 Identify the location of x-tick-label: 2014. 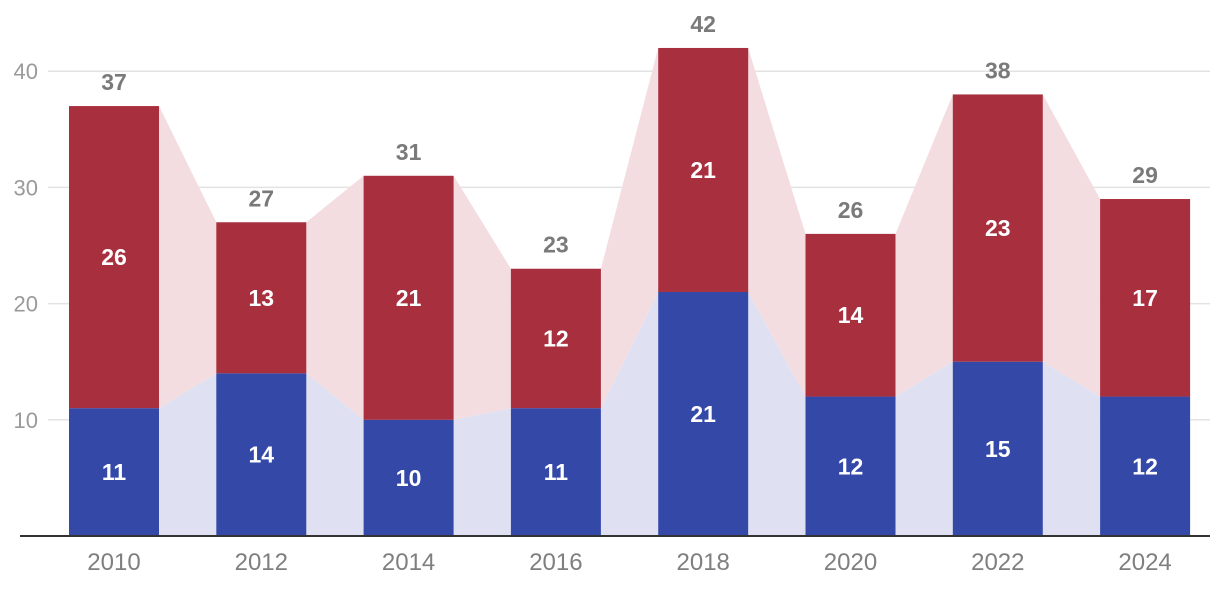
(408, 562).